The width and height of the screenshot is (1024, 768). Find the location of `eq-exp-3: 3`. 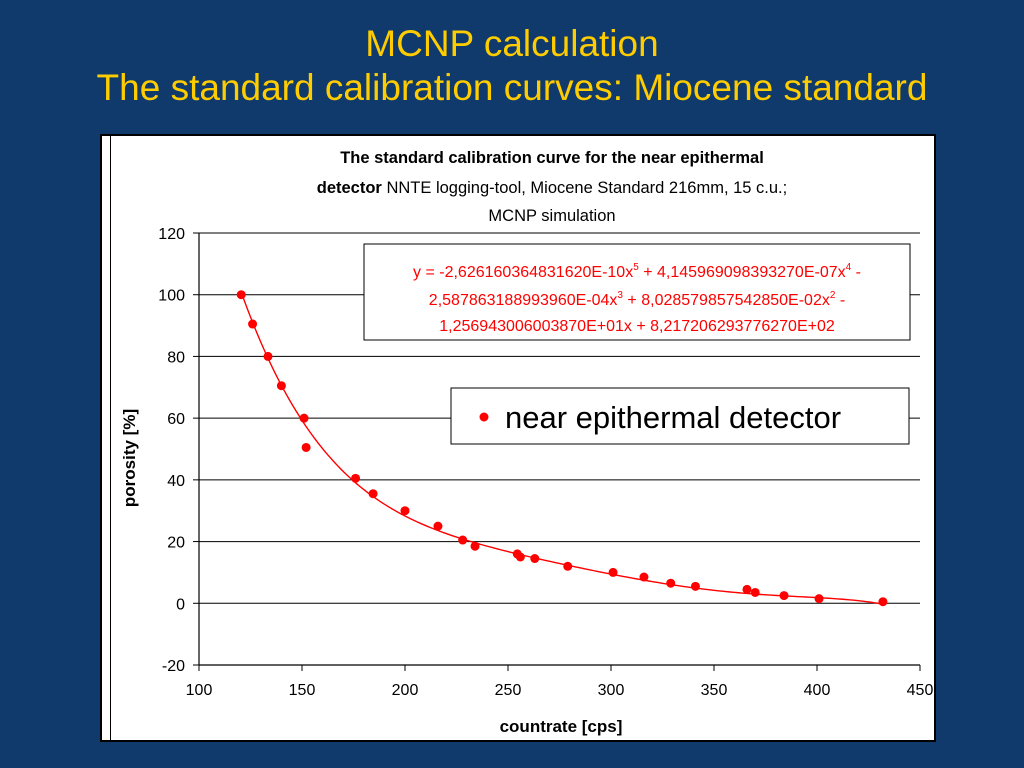

eq-exp-3: 3 is located at coordinates (620, 295).